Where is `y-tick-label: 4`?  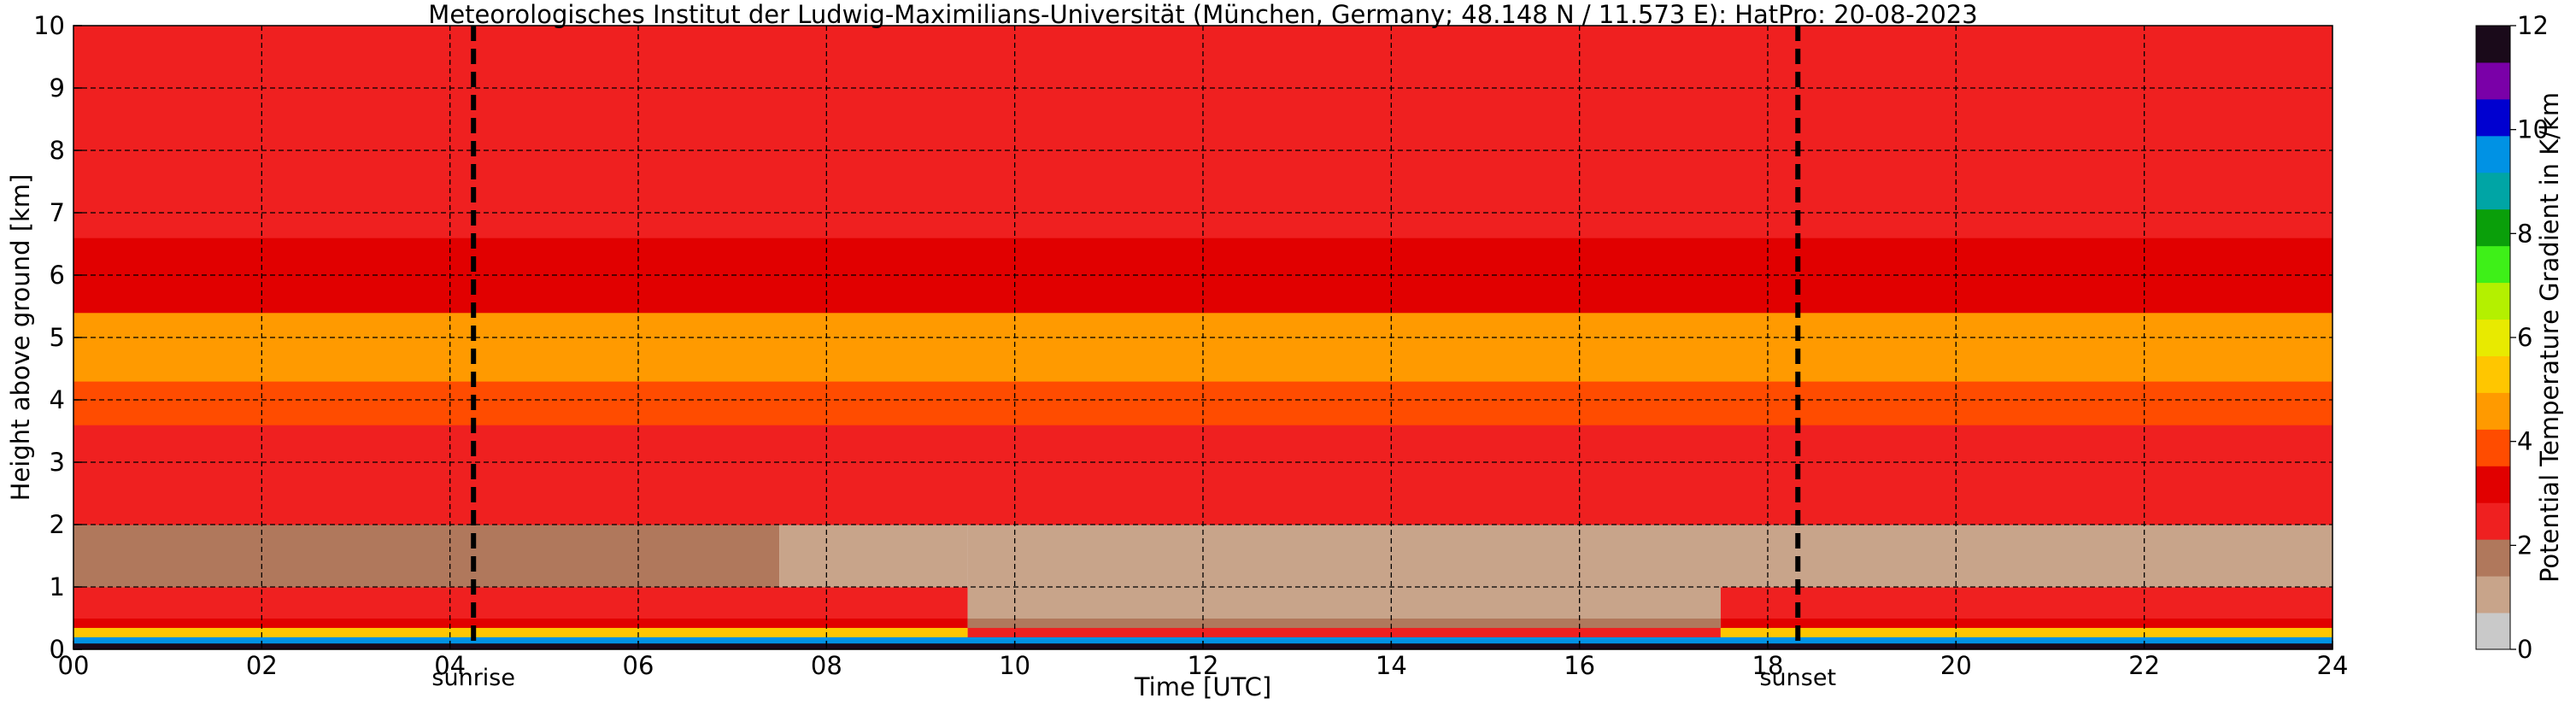 y-tick-label: 4 is located at coordinates (57, 399).